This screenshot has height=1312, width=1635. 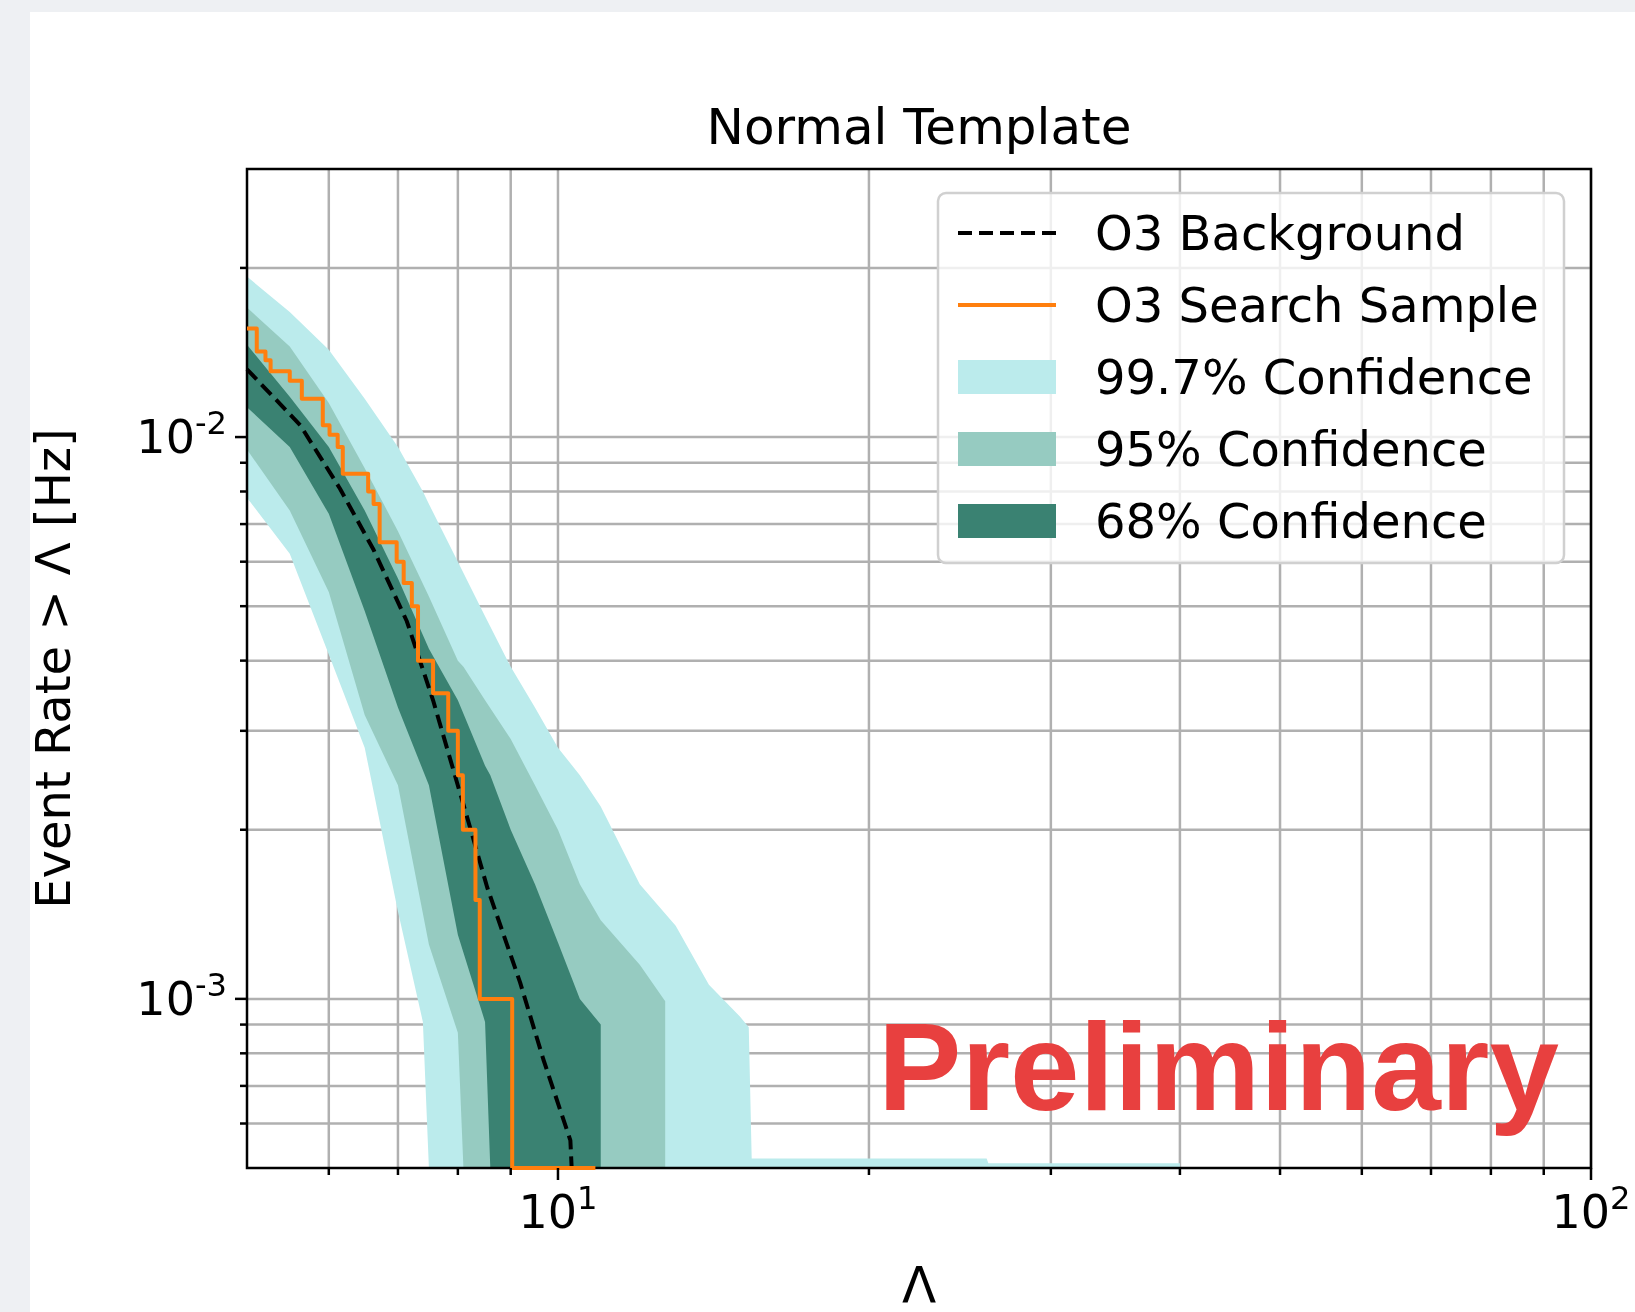 I want to click on legend-label: 68% Confidence, so click(x=1291, y=521).